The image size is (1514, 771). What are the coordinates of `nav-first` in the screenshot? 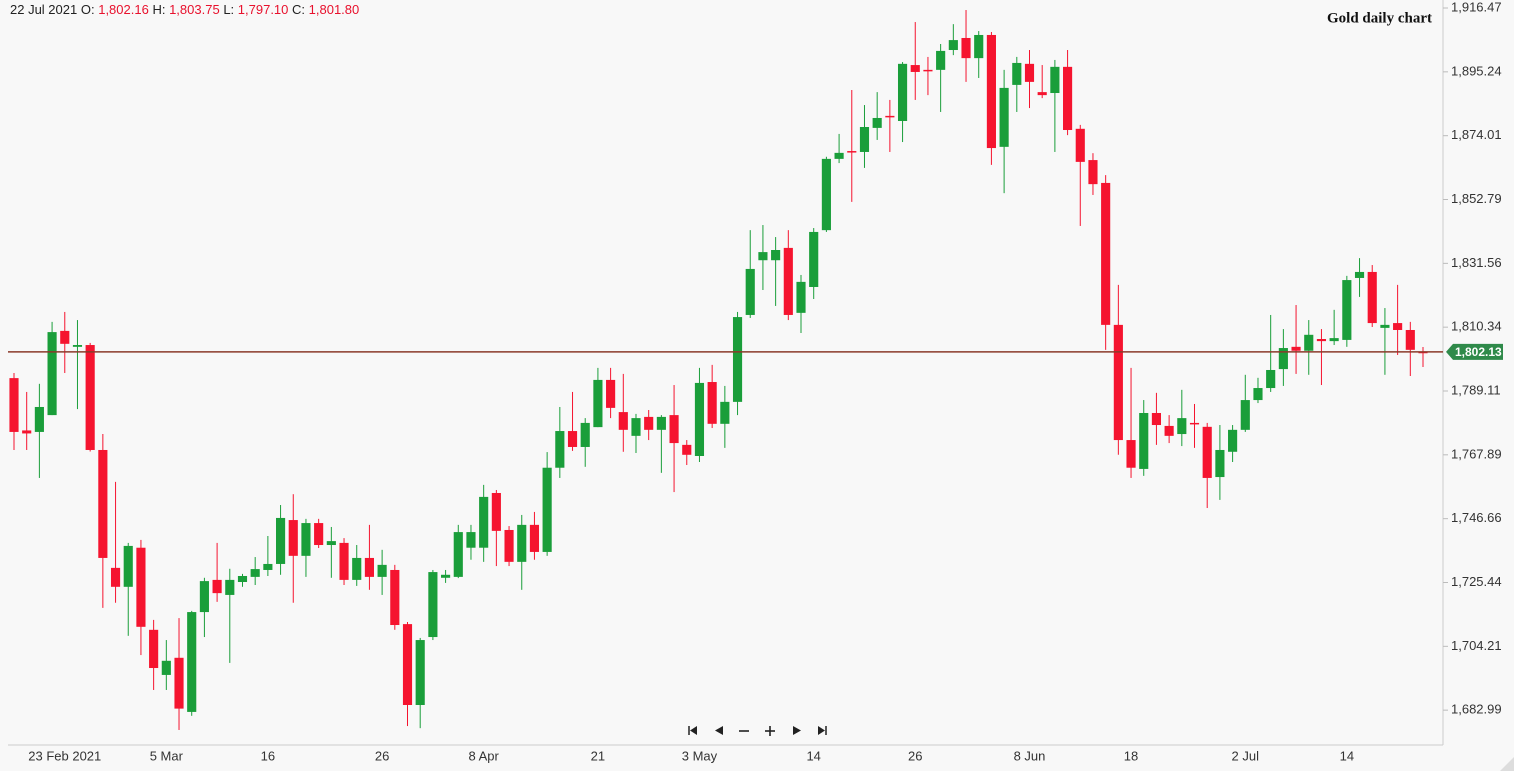 It's located at (693, 731).